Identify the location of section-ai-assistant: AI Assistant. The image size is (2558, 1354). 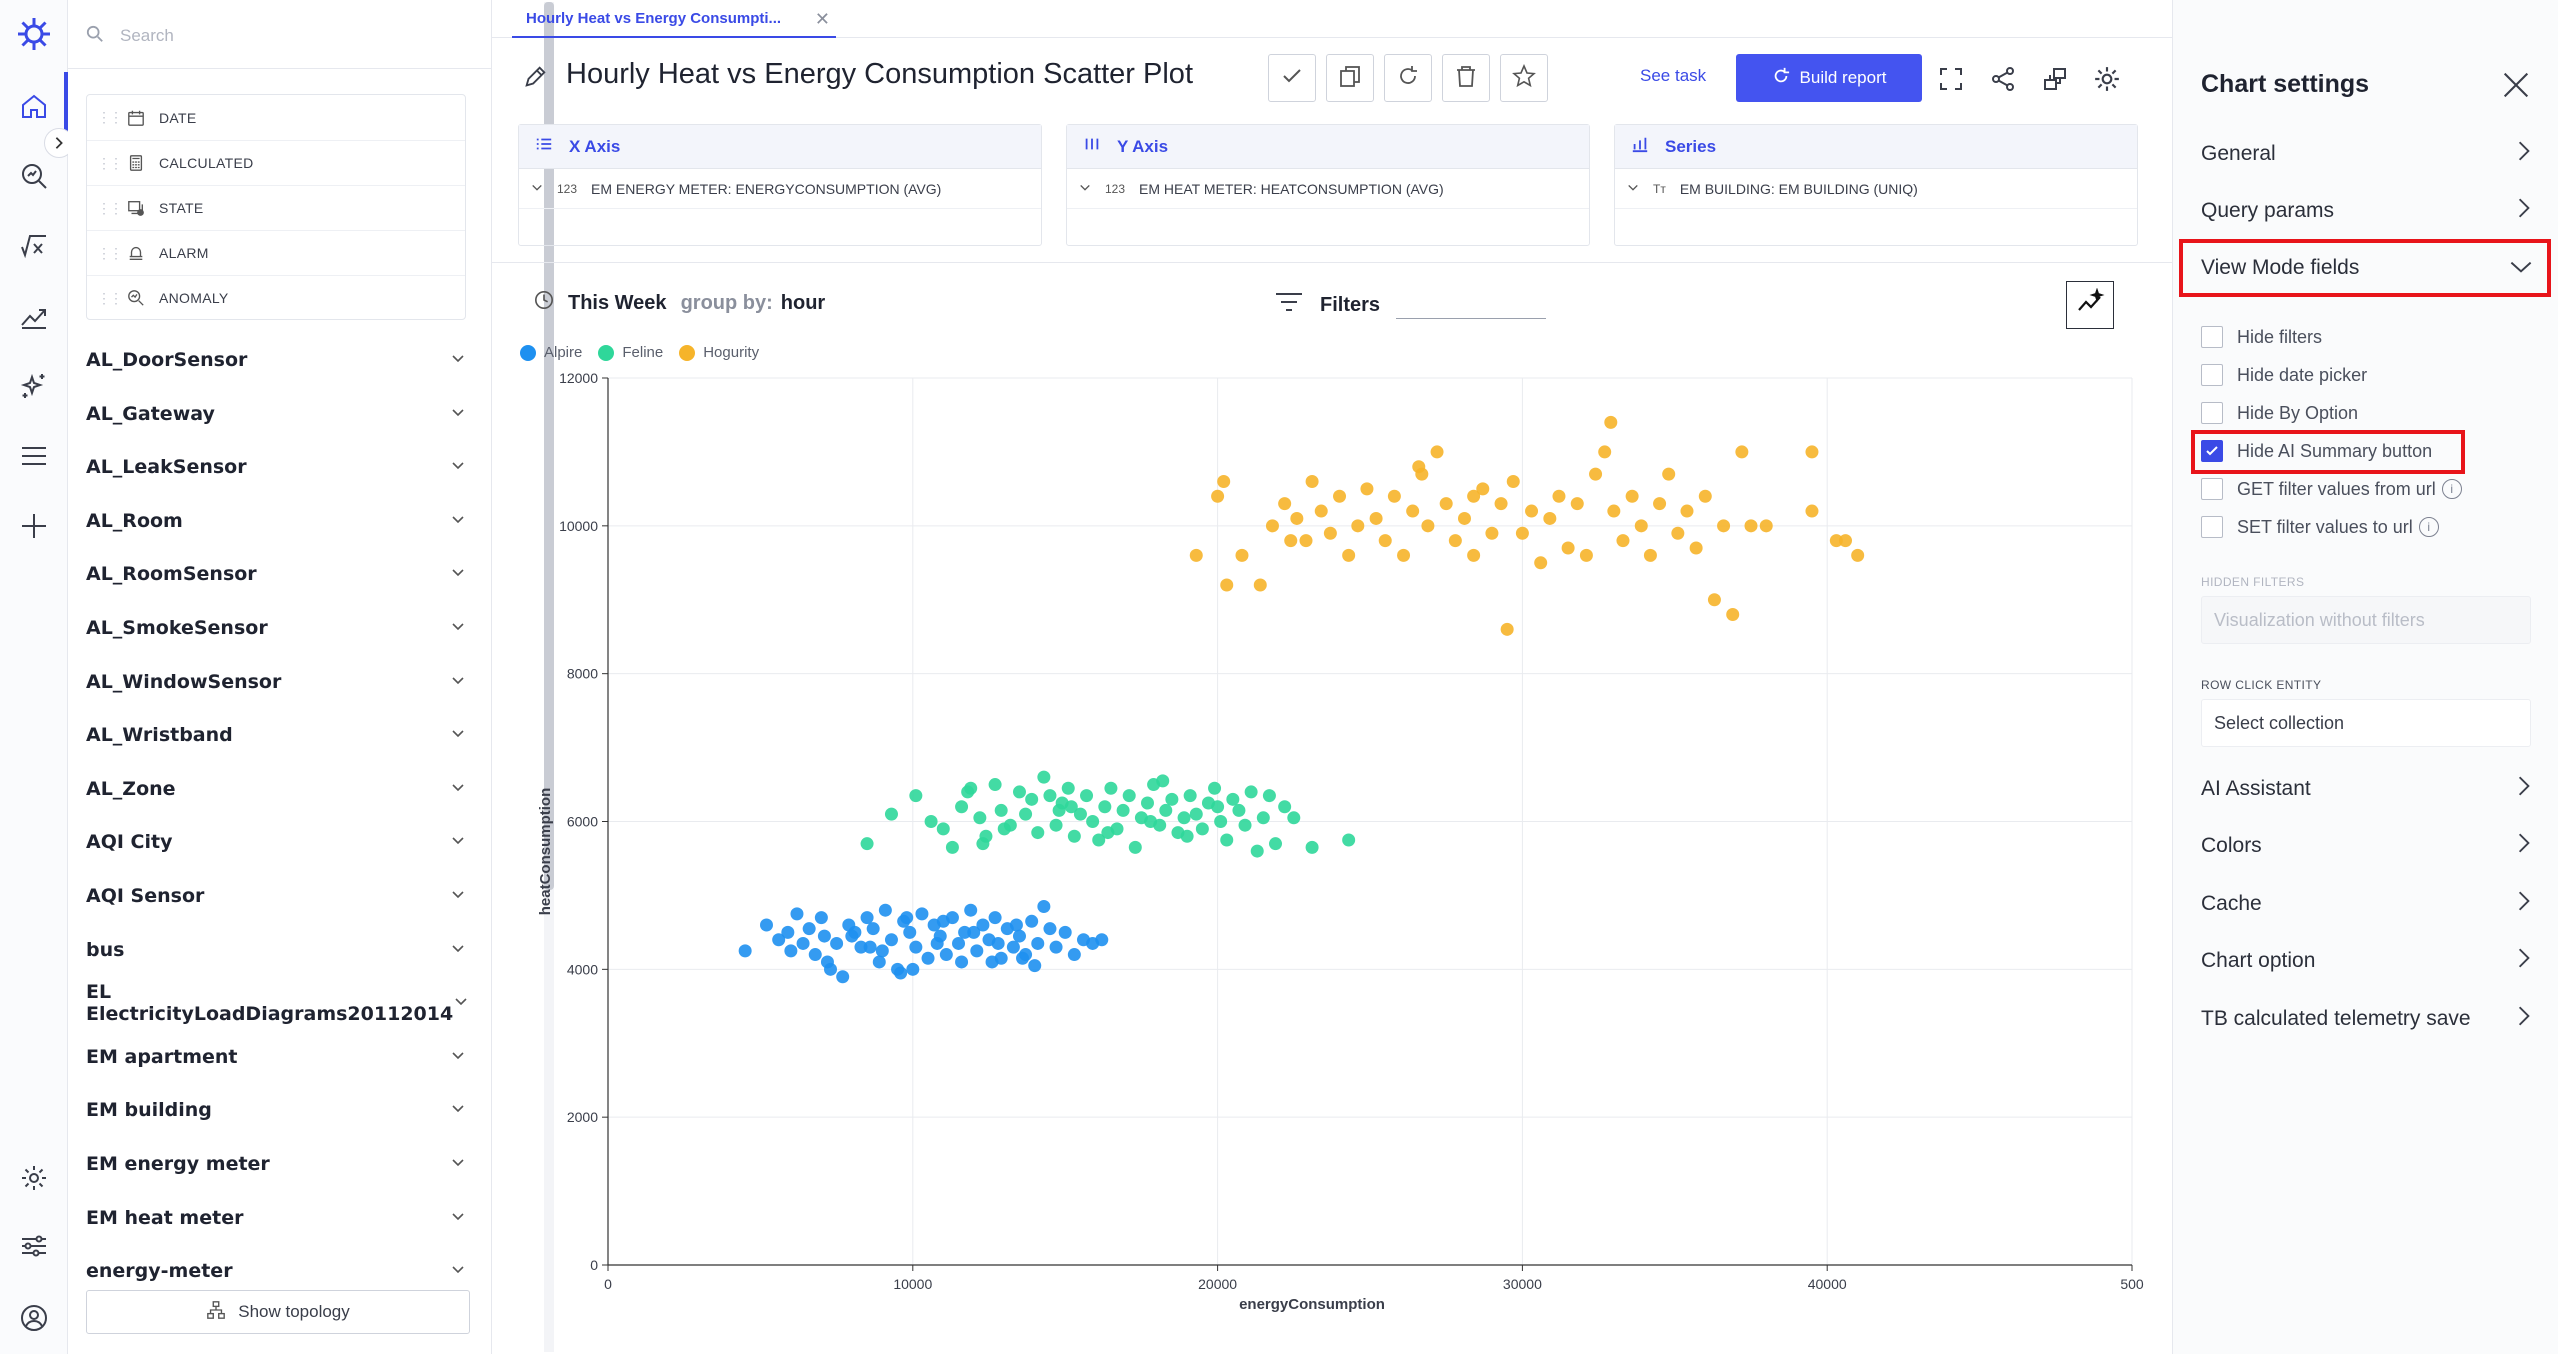
(2366, 789).